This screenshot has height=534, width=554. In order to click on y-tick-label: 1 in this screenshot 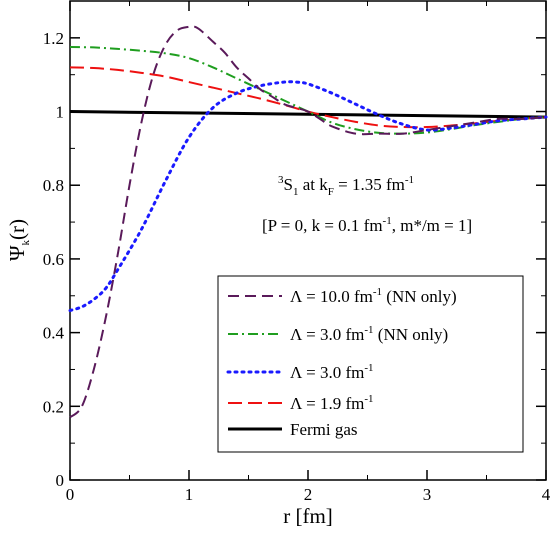, I will do `click(60, 112)`.